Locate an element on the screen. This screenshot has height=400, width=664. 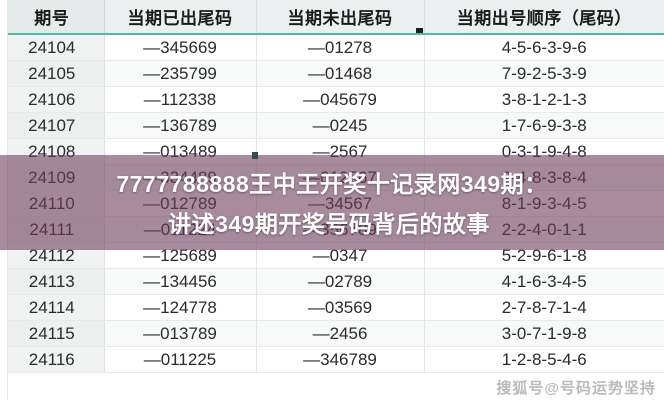
cell-drawn-tails: —011225 is located at coordinates (180, 359).